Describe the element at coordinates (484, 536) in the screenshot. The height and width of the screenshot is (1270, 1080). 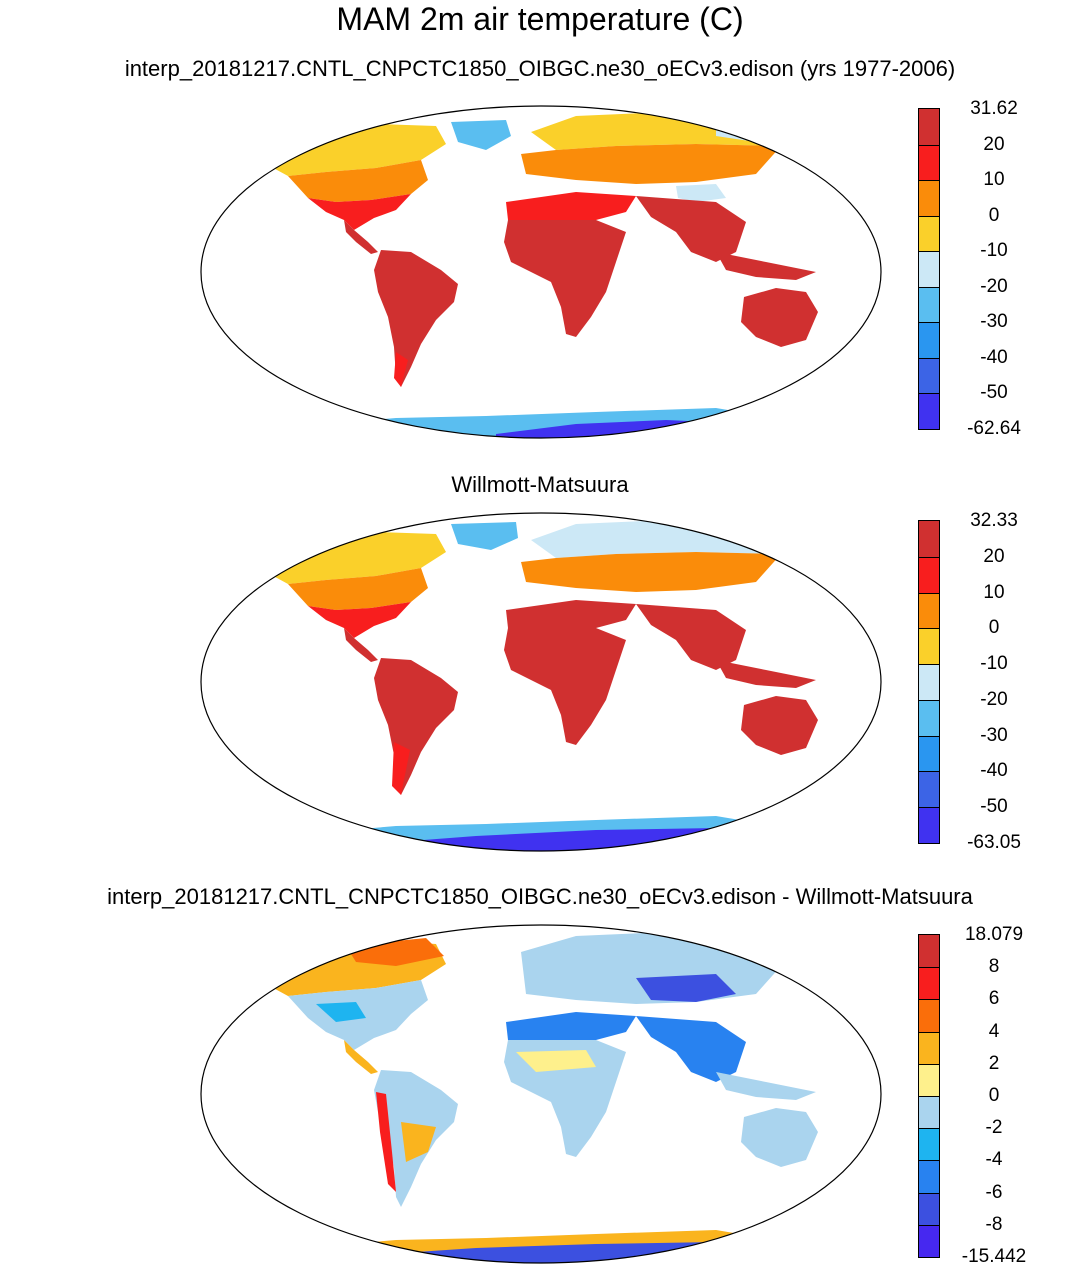
I see `region-greenland` at that location.